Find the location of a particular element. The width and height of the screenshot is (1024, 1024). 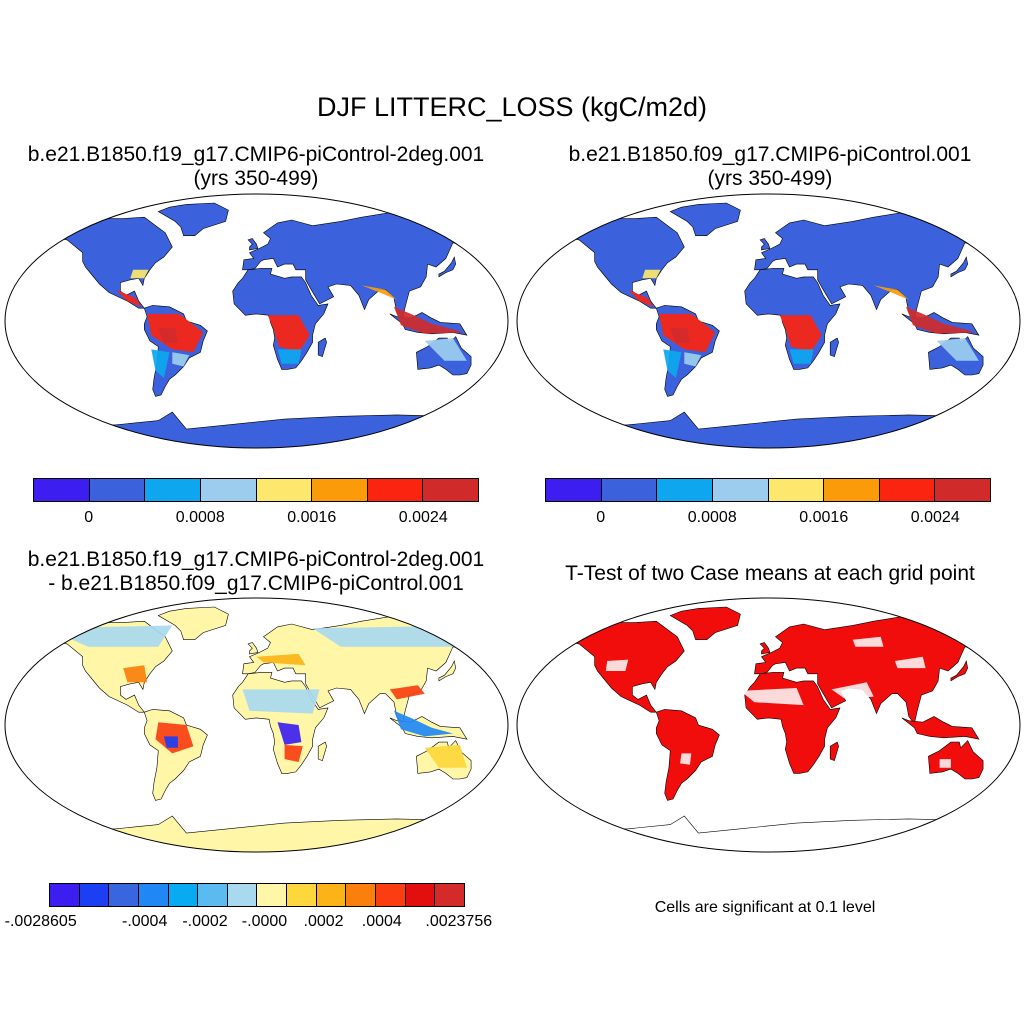

landmass-japan is located at coordinates (959, 671).